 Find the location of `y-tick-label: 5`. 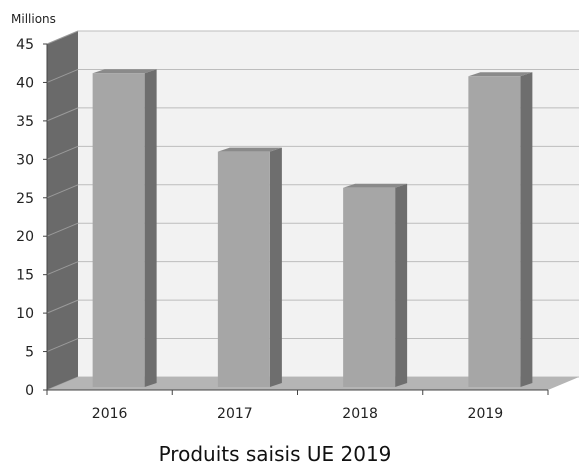

y-tick-label: 5 is located at coordinates (29, 353).